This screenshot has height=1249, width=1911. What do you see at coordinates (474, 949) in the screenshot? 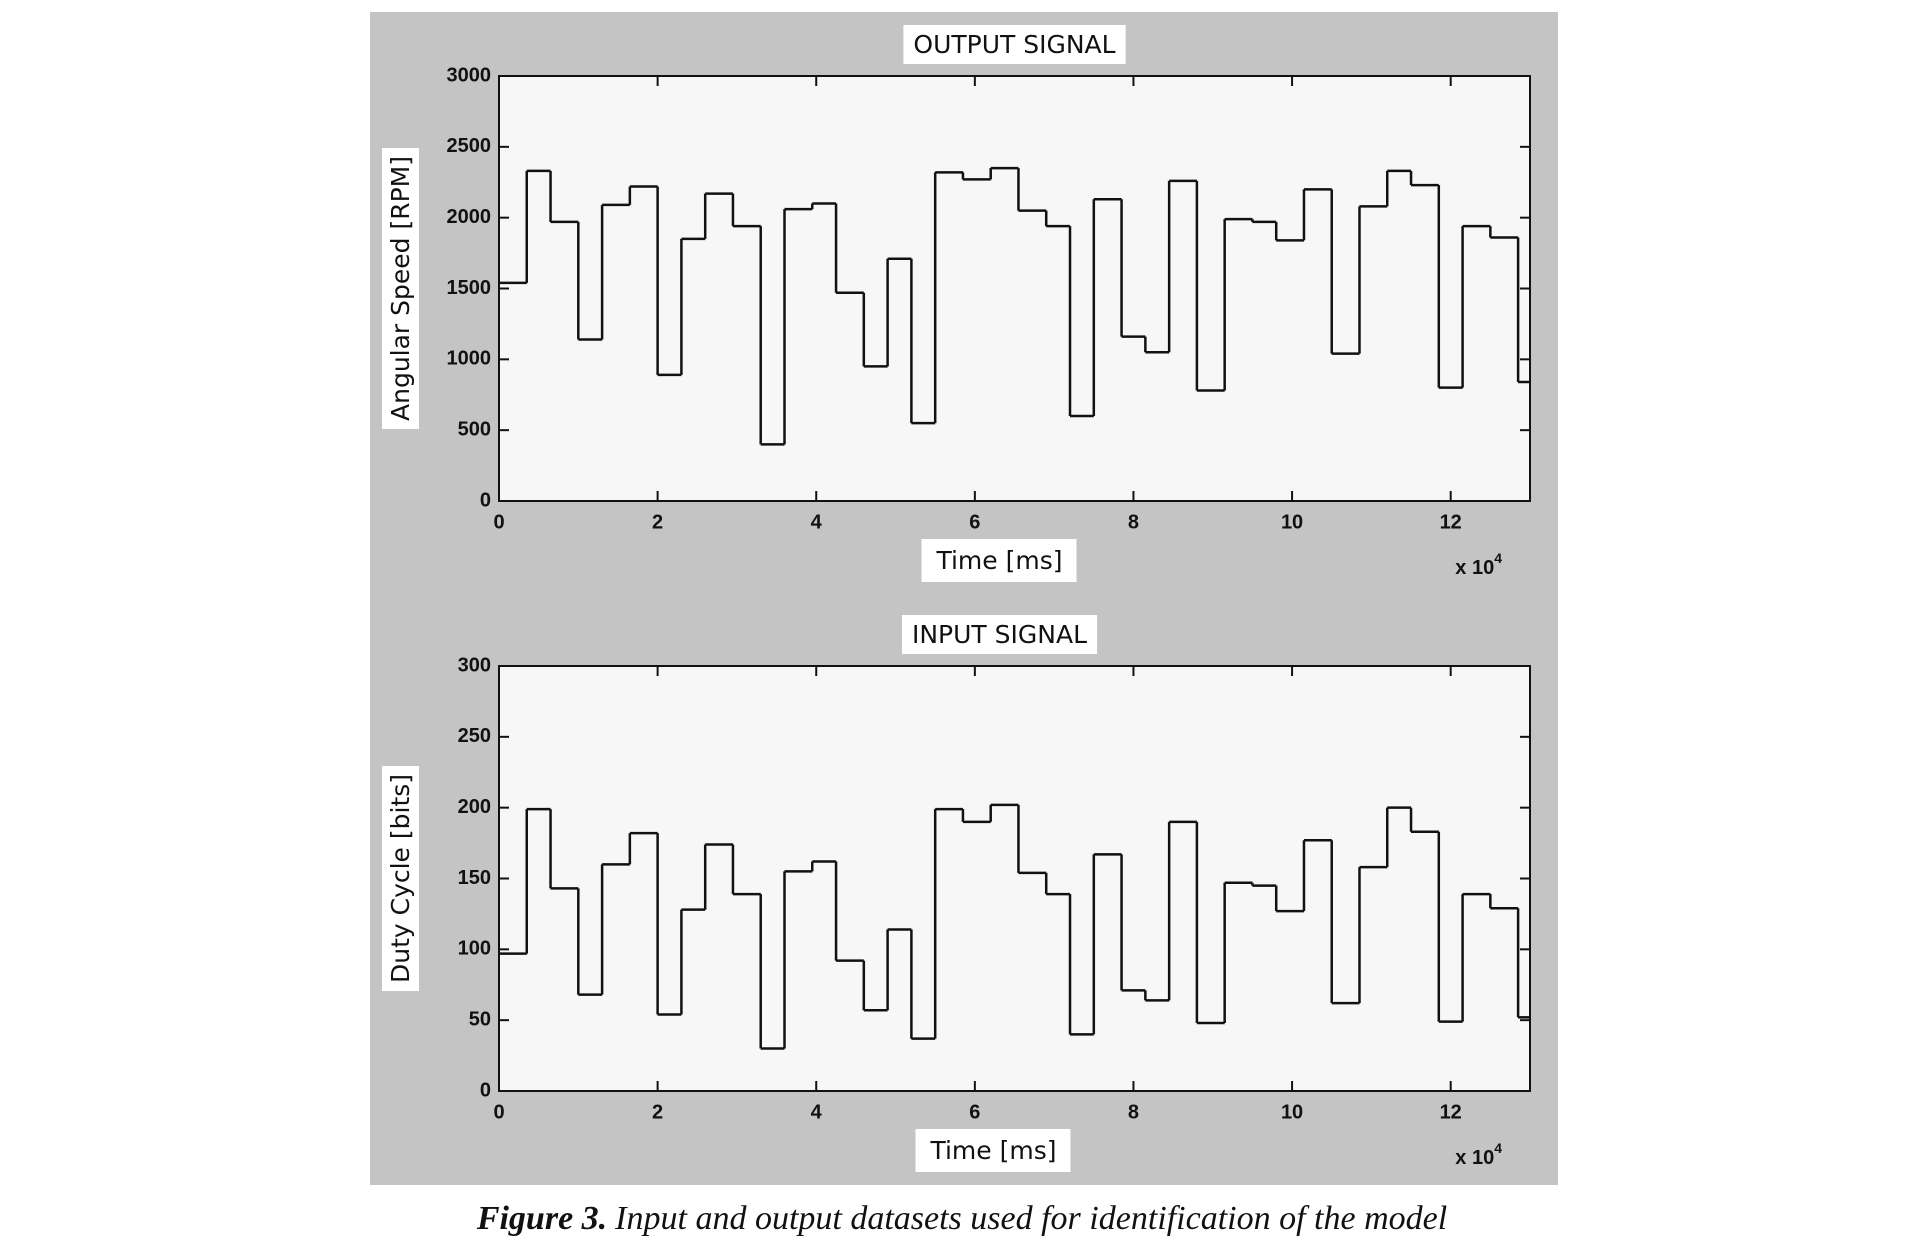
I see `y-tick-label: 100` at bounding box center [474, 949].